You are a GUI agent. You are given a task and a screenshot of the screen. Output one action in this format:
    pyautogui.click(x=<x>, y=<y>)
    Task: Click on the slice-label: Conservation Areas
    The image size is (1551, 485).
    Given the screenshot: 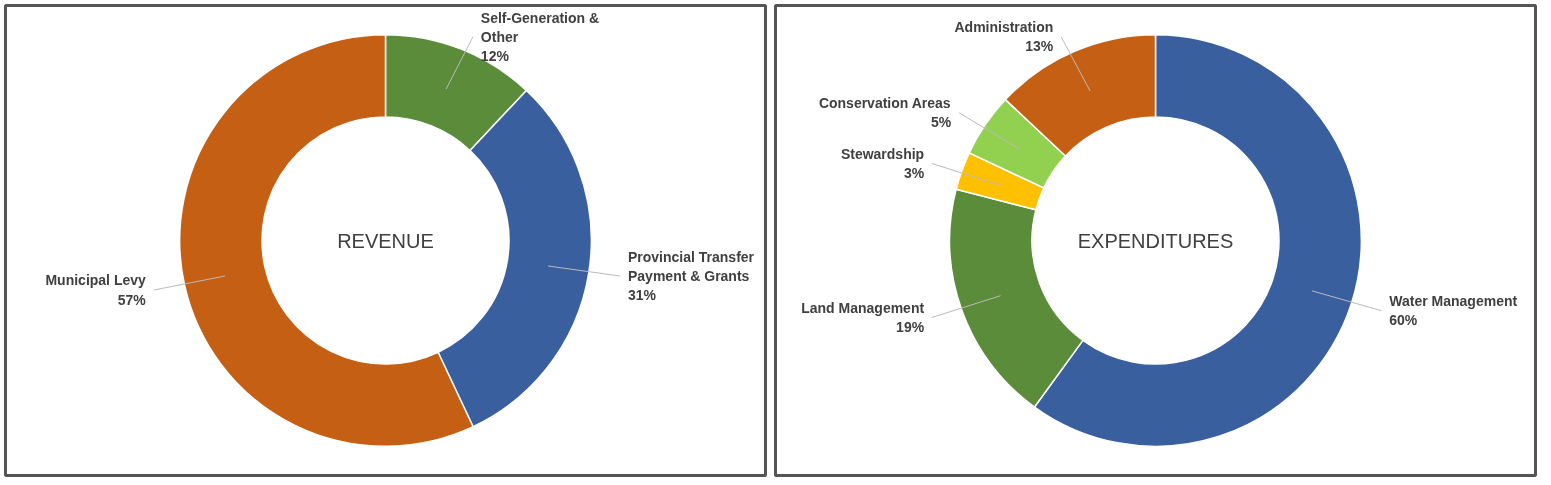 What is the action you would take?
    pyautogui.click(x=884, y=103)
    